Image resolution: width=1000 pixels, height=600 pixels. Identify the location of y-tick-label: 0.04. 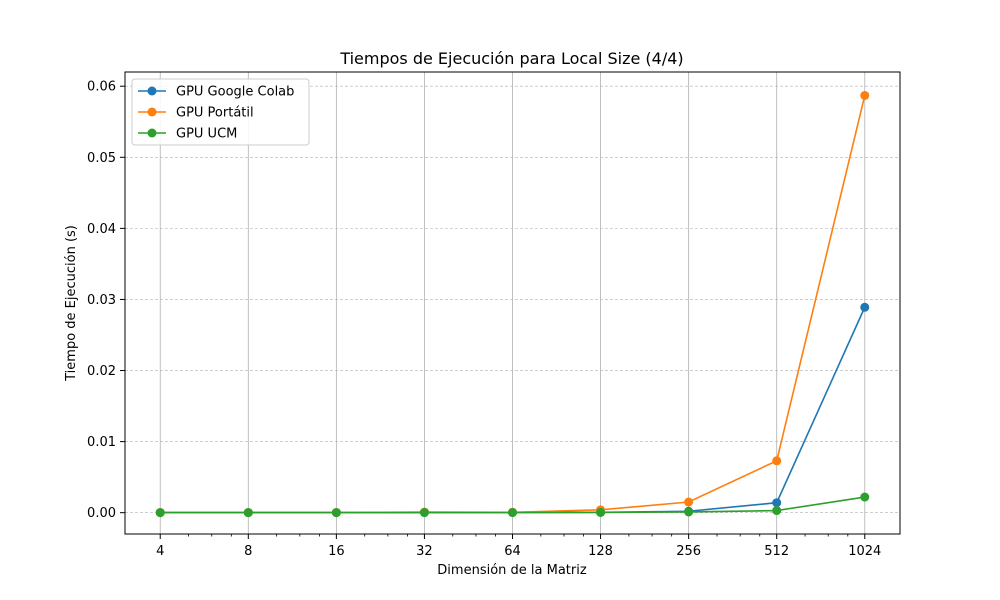
(101, 229).